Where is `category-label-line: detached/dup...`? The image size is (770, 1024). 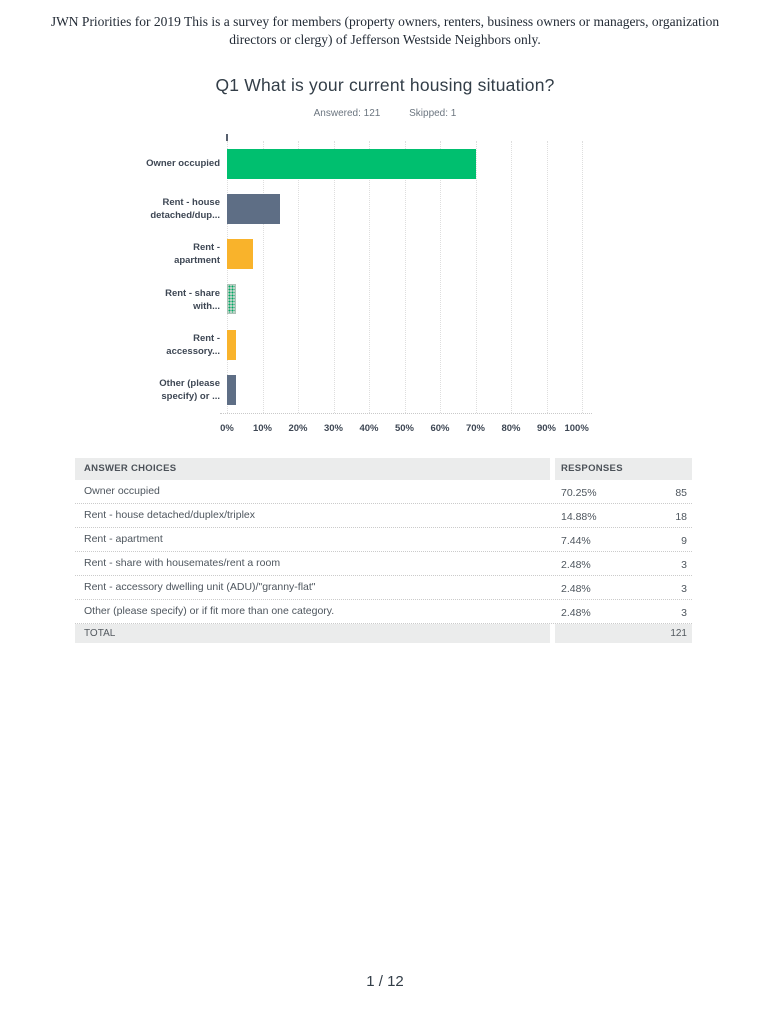
category-label-line: detached/dup... is located at coordinates (185, 215).